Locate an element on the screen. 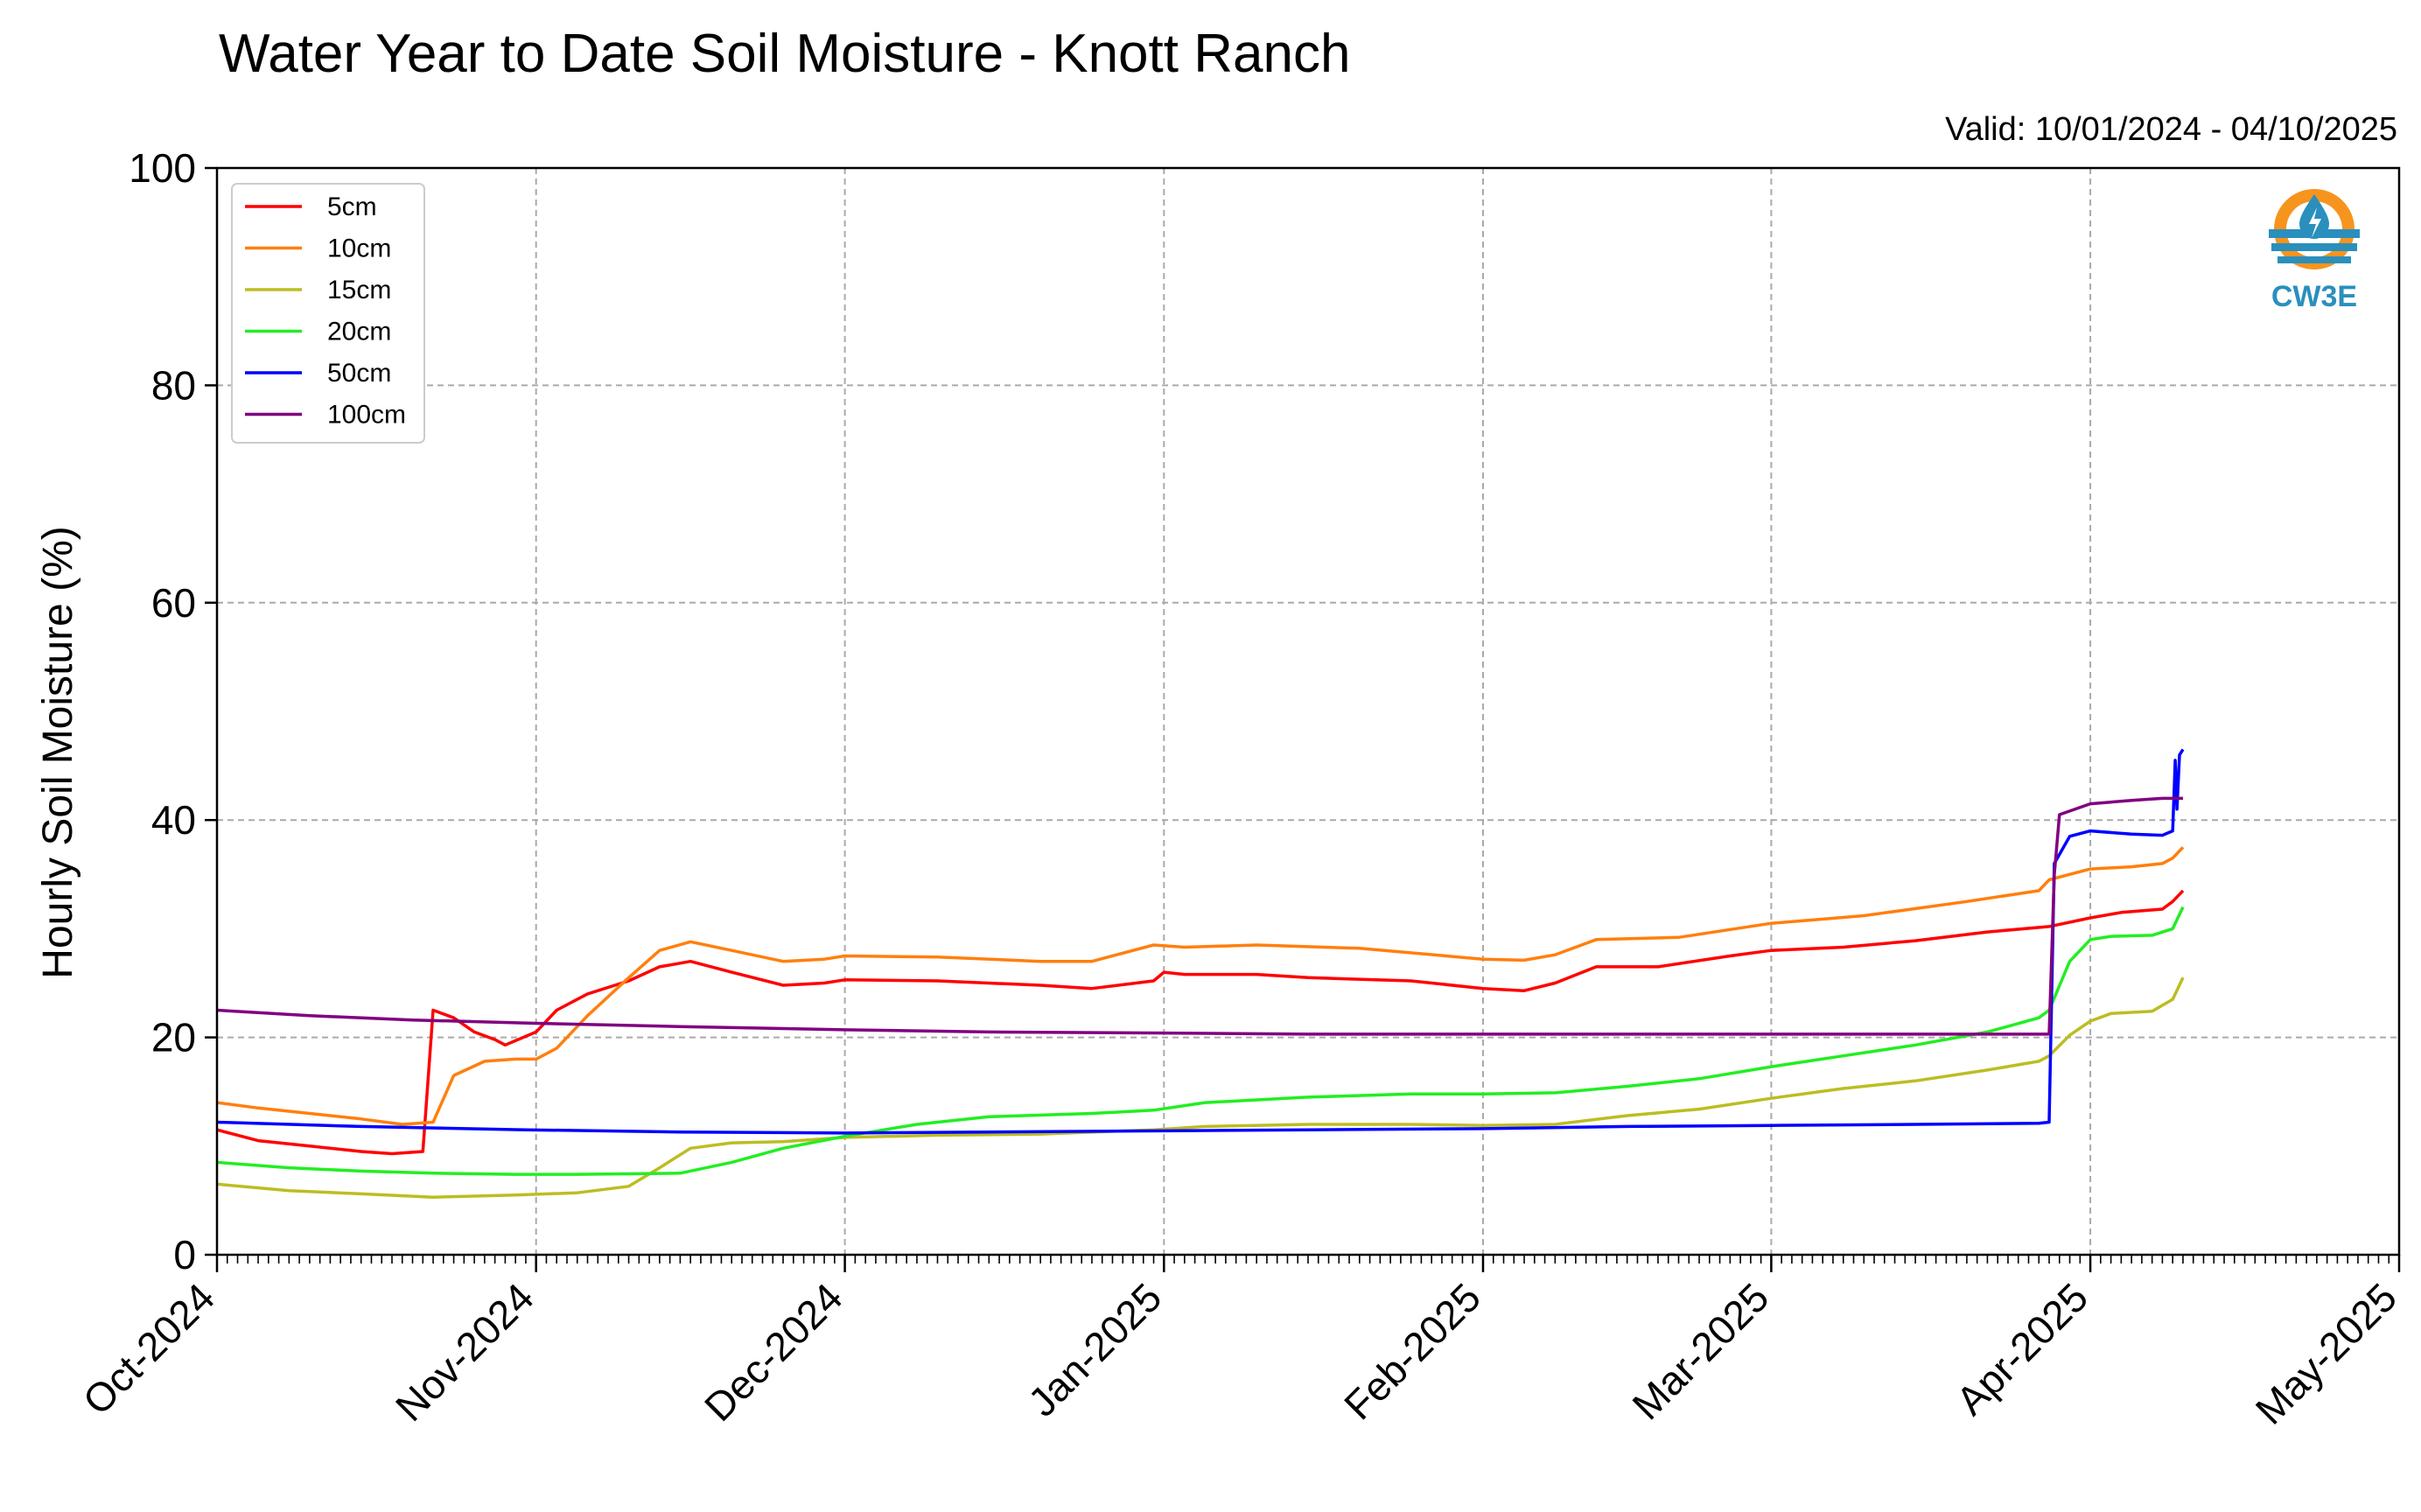 This screenshot has width=2421, height=1512. y-axis-label: Hourly Soil Moisture (%) is located at coordinates (58, 752).